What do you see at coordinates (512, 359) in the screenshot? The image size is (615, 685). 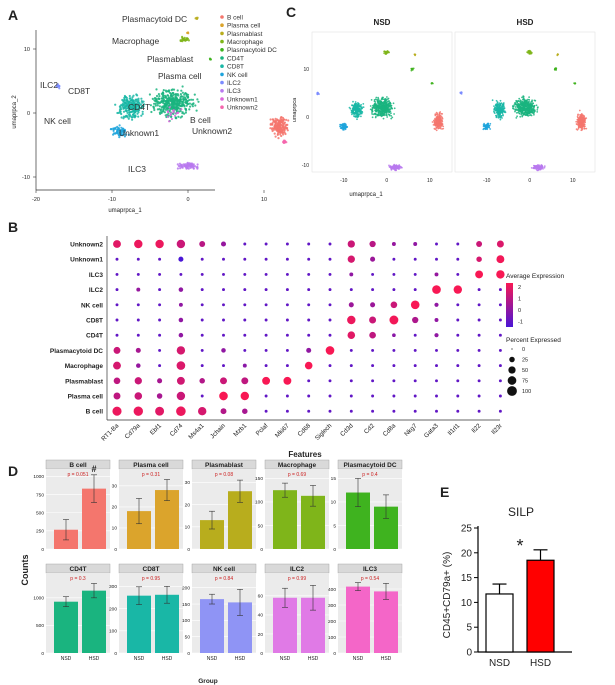 I see `size-legend-dot` at bounding box center [512, 359].